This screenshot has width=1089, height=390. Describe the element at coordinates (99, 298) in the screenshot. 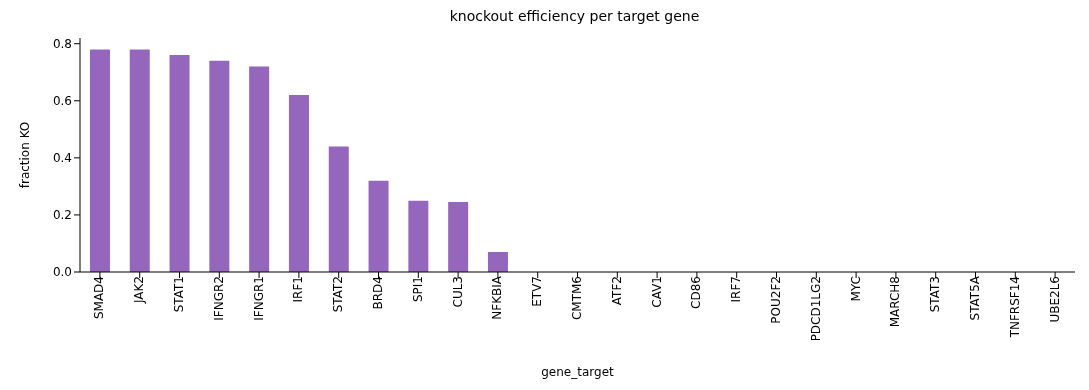

I see `x-tick-label: SMAD4` at that location.